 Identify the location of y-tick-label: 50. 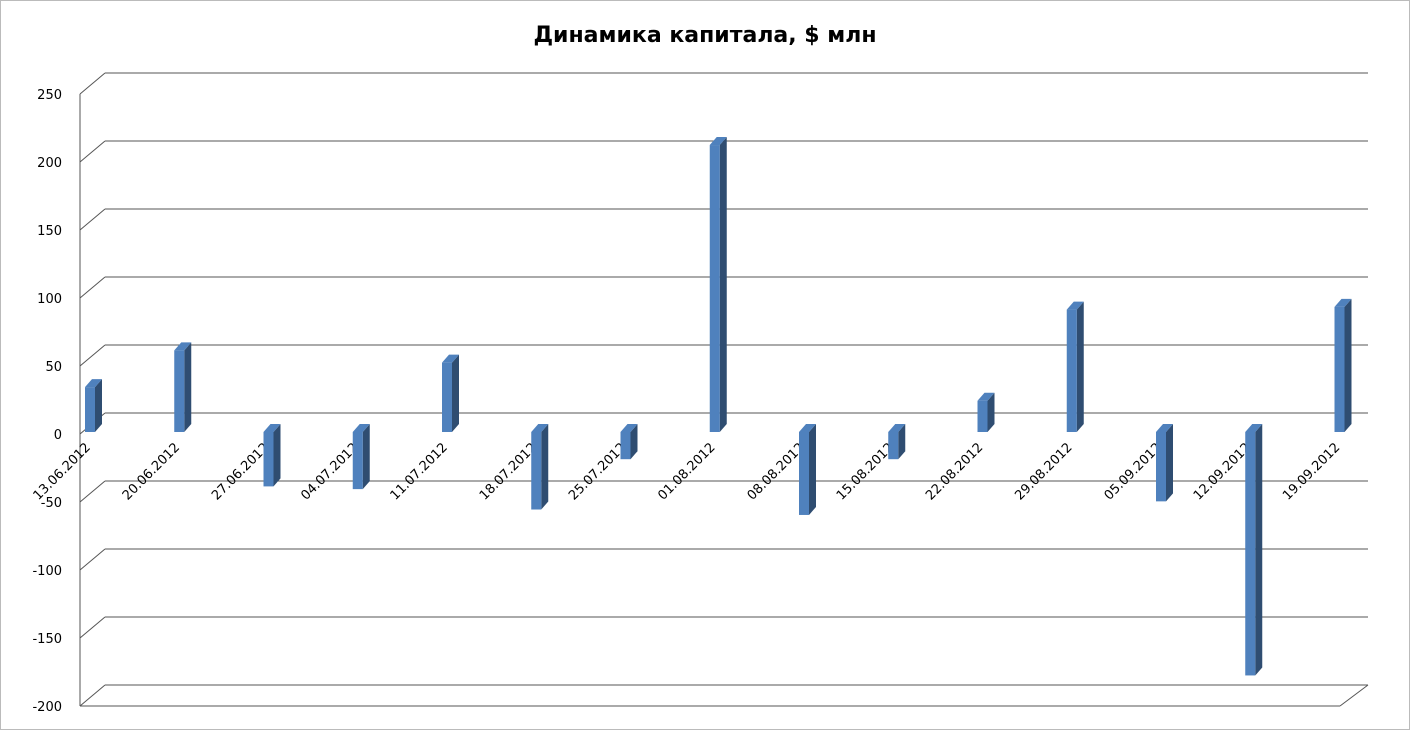
(53, 367).